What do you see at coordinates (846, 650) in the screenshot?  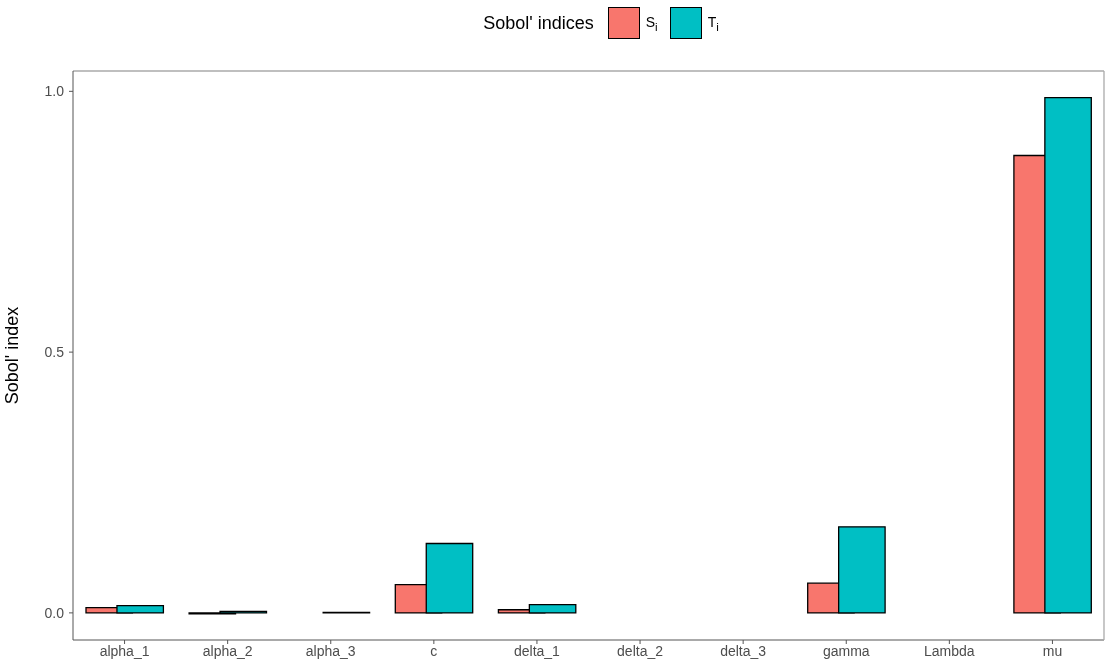 I see `x-tick-label: gamma` at bounding box center [846, 650].